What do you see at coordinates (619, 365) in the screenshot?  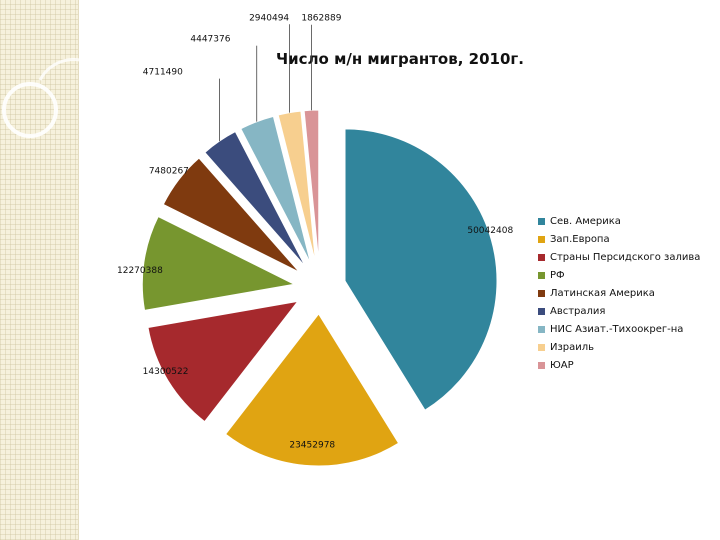 I see `legend-item: ЮАР` at bounding box center [619, 365].